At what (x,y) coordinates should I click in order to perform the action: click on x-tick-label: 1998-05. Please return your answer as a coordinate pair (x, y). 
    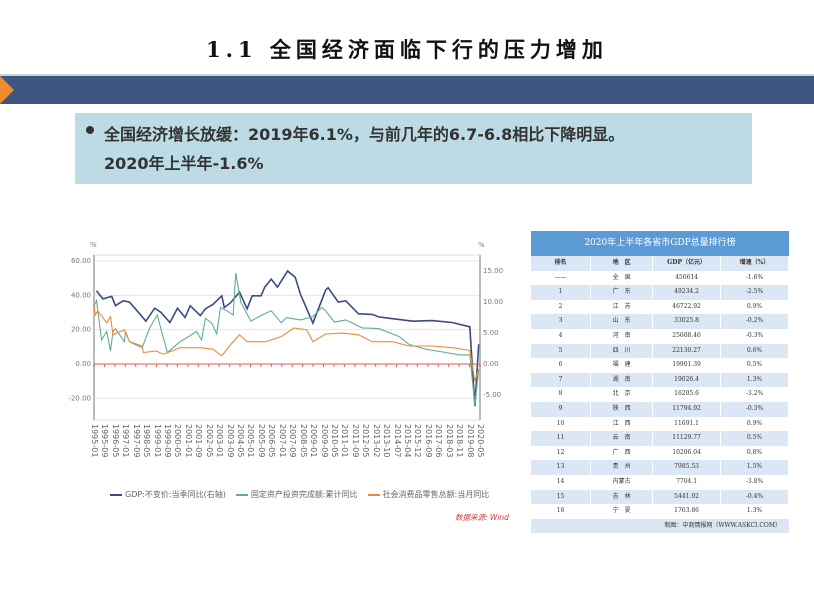
    Looking at the image, I should click on (147, 441).